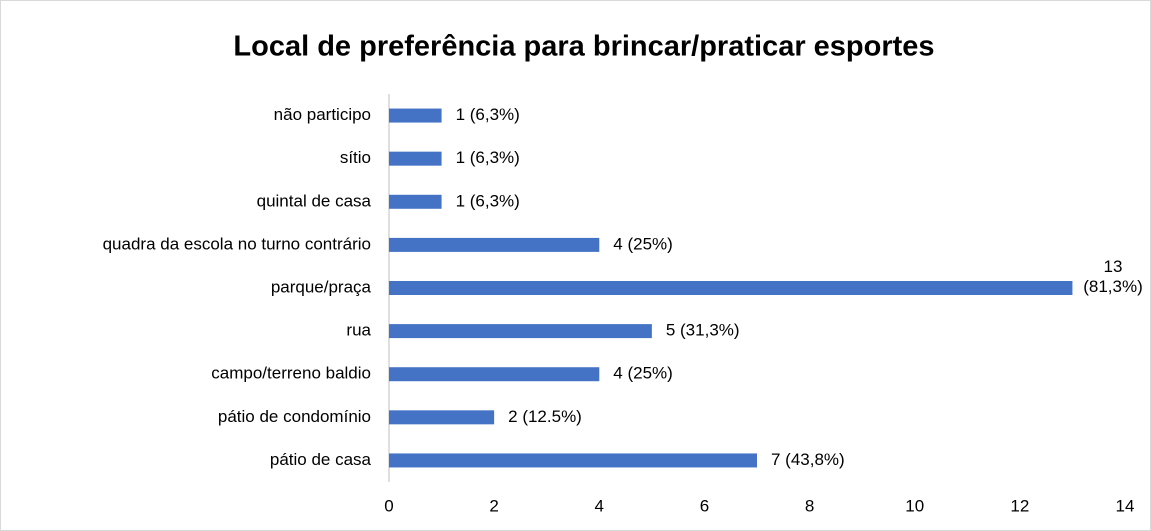  I want to click on y-tick-label: pátio de condomínio, so click(294, 416).